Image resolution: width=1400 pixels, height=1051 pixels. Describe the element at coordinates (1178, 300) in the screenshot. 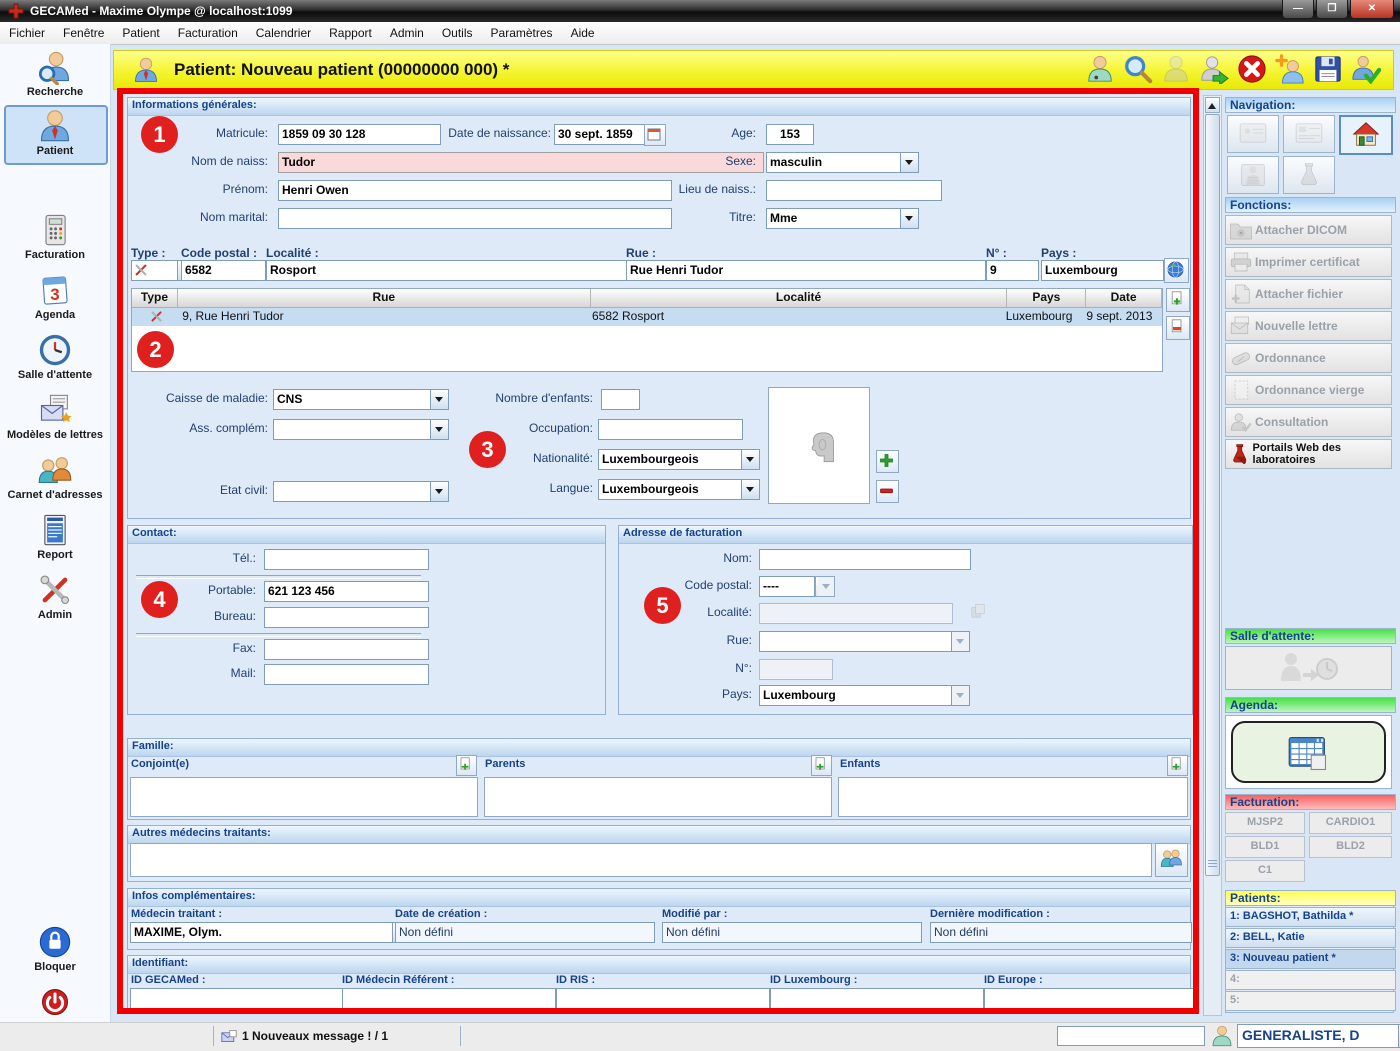

I see `add-address-button` at that location.